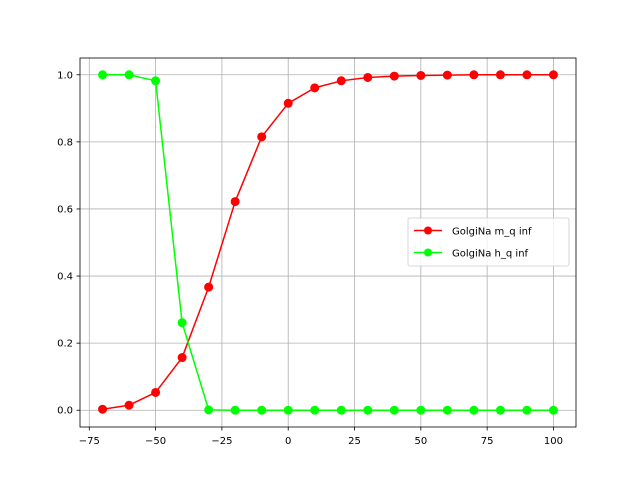  Describe the element at coordinates (65, 75) in the screenshot. I see `y-tick-label: 1.0` at that location.